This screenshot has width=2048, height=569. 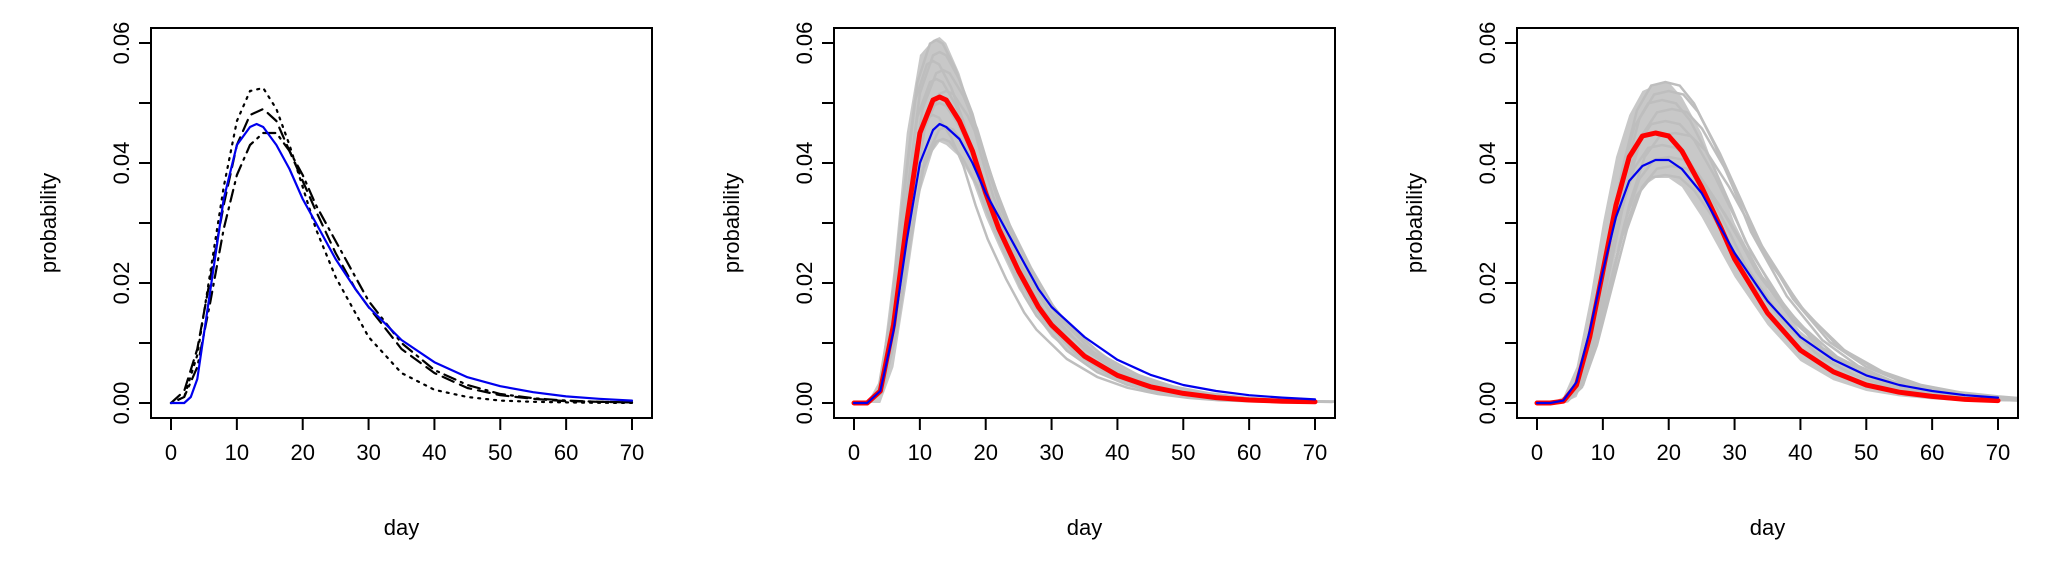 I want to click on ensemble-group, so click(x=1777, y=242).